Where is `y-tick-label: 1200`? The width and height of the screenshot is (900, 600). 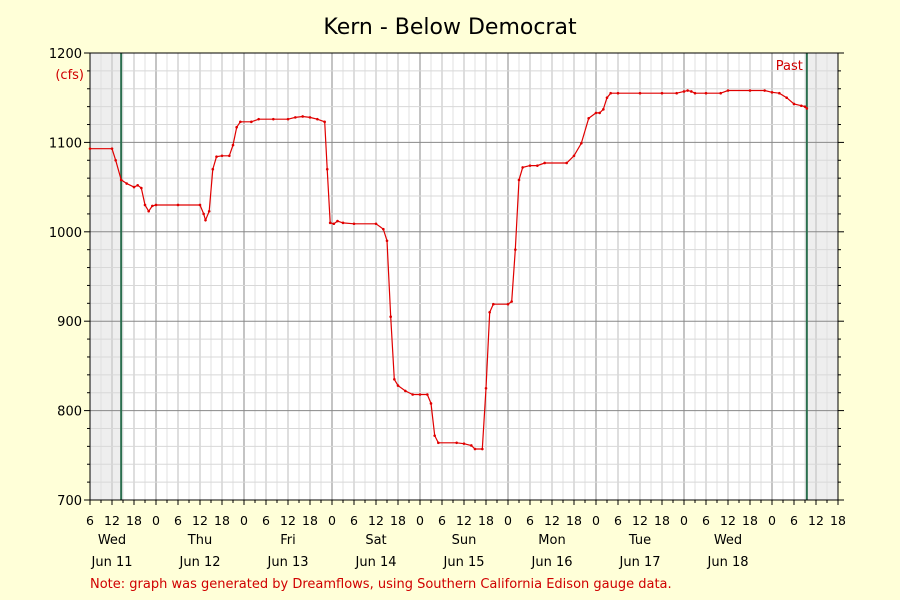 y-tick-label: 1200 is located at coordinates (65, 54).